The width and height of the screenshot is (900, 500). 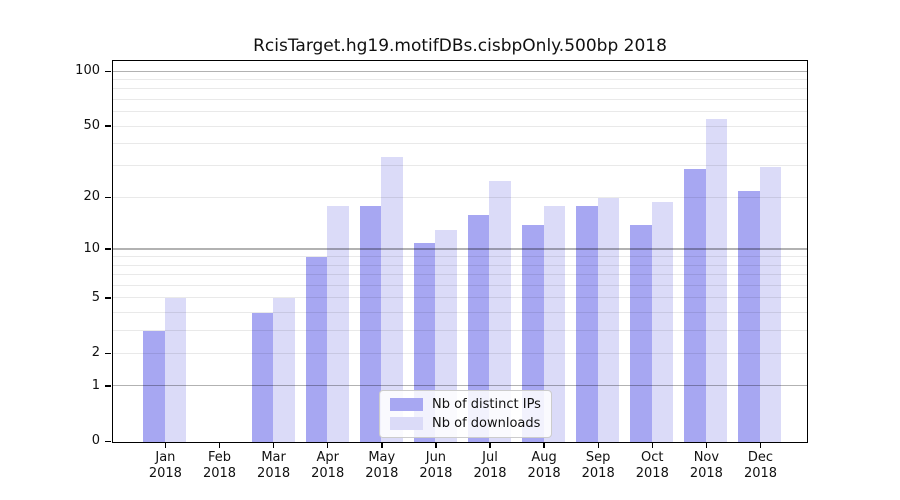 I want to click on bar-distinct-ips-jul, so click(x=478, y=328).